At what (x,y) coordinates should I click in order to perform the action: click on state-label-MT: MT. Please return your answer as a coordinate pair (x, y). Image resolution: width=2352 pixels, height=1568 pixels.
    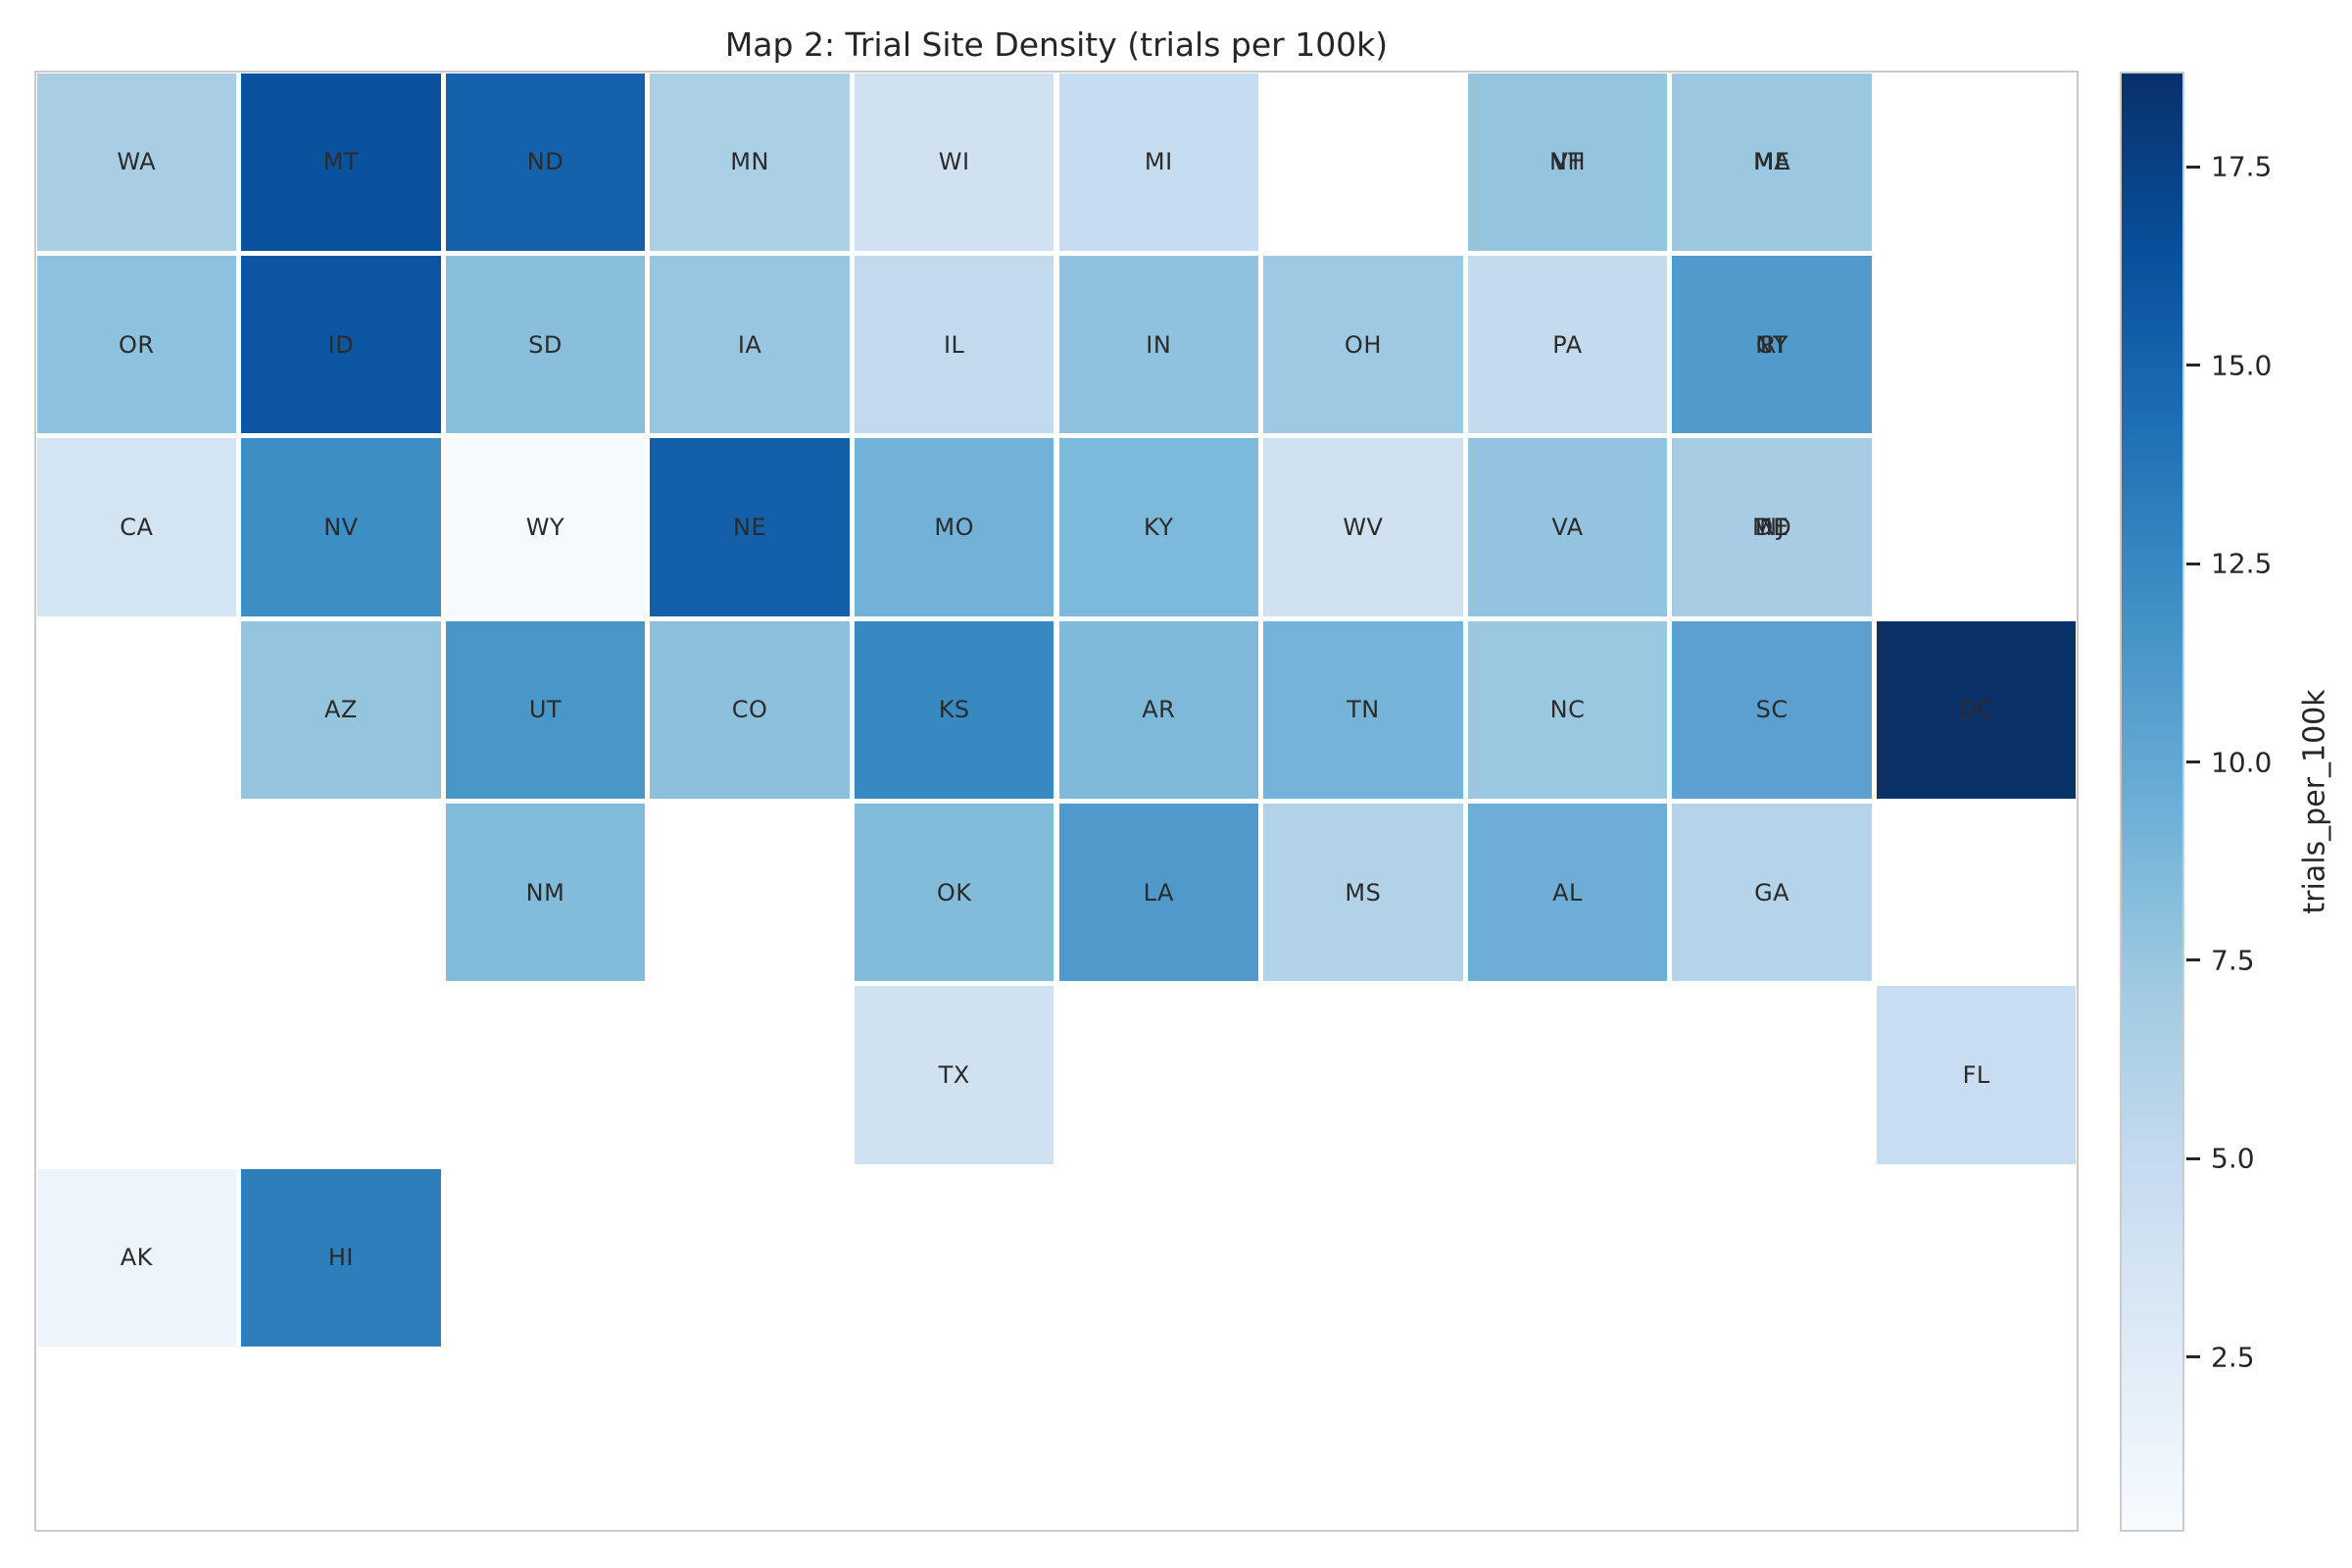
    Looking at the image, I should click on (341, 162).